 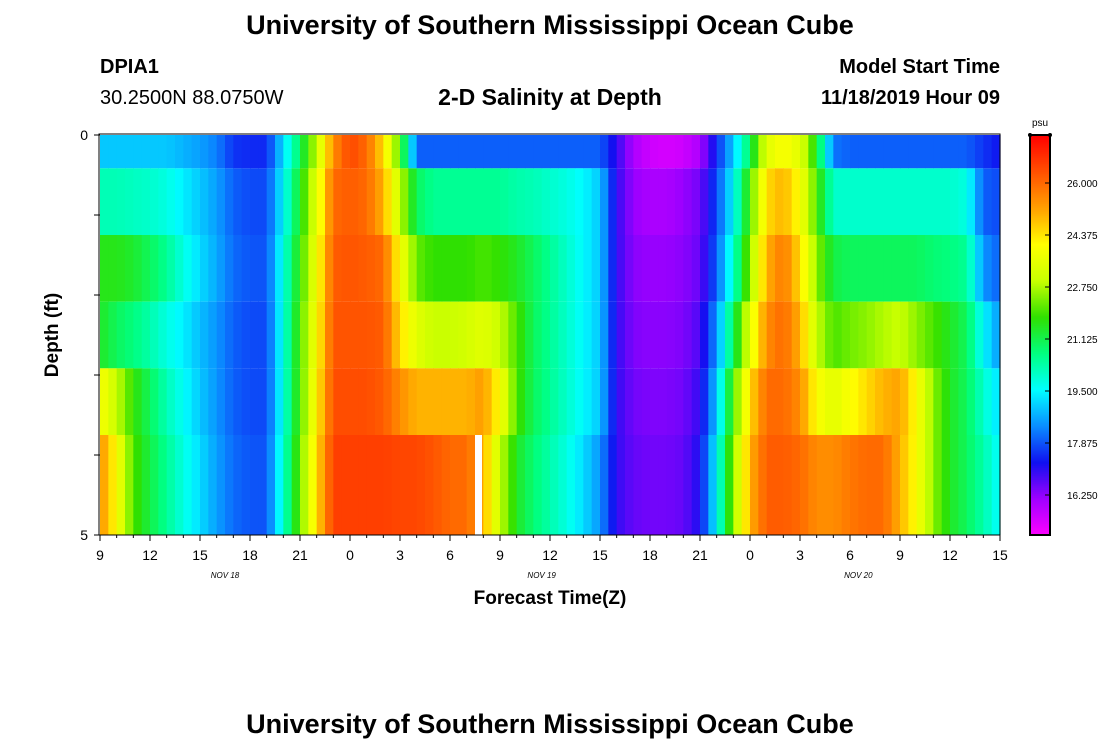 I want to click on date-label: NOV 20, so click(x=858, y=575).